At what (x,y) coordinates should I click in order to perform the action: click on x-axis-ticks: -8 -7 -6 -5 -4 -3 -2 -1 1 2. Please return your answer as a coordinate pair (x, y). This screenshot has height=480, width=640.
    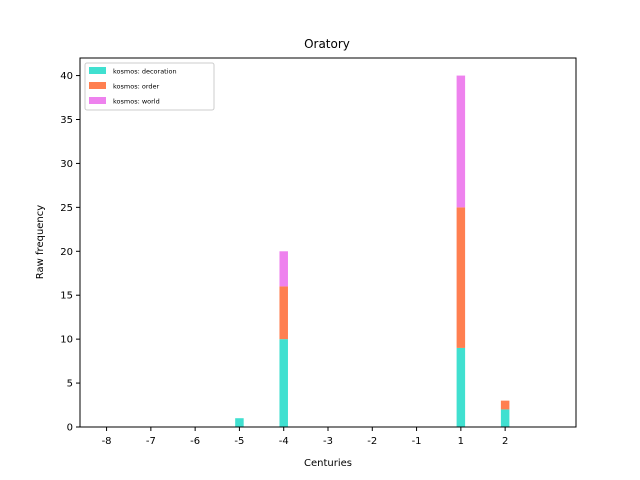
    Looking at the image, I should click on (305, 437).